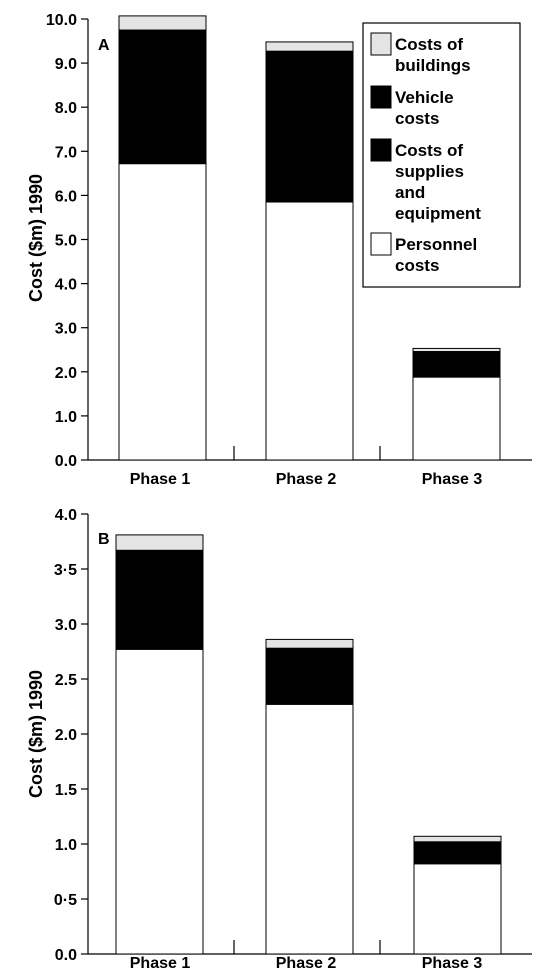 This screenshot has width=534, height=976. Describe the element at coordinates (61, 20) in the screenshot. I see `panel-a-y-tick-label: 10.0` at that location.